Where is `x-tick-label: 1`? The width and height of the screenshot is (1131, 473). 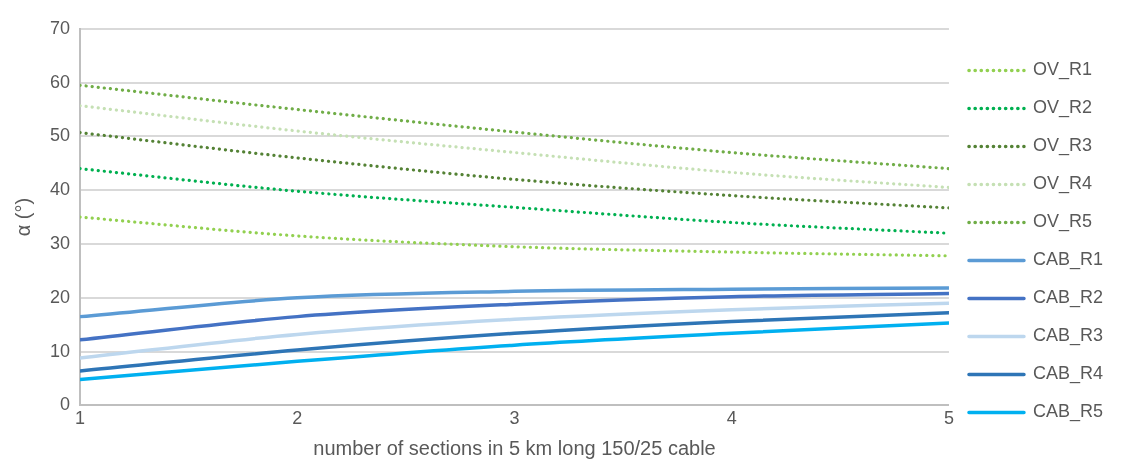
x-tick-label: 1 is located at coordinates (80, 418).